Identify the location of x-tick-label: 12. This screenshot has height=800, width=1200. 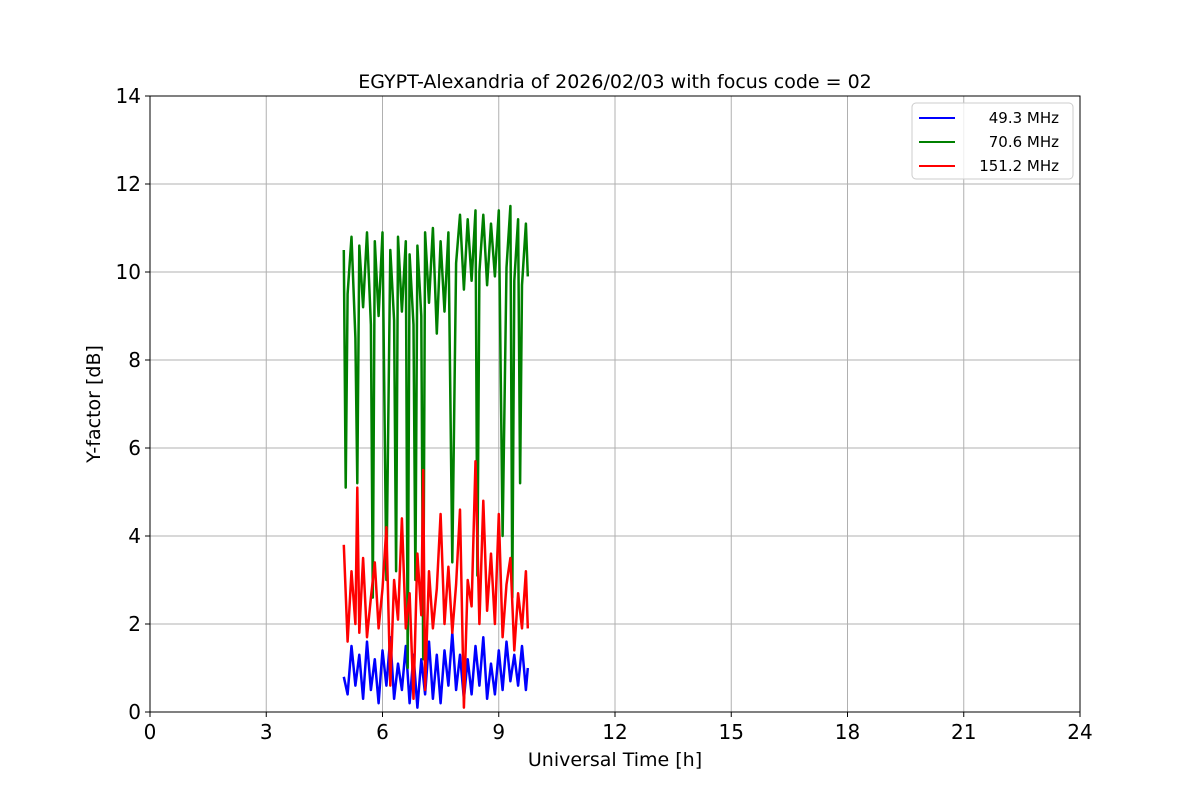
(614, 732).